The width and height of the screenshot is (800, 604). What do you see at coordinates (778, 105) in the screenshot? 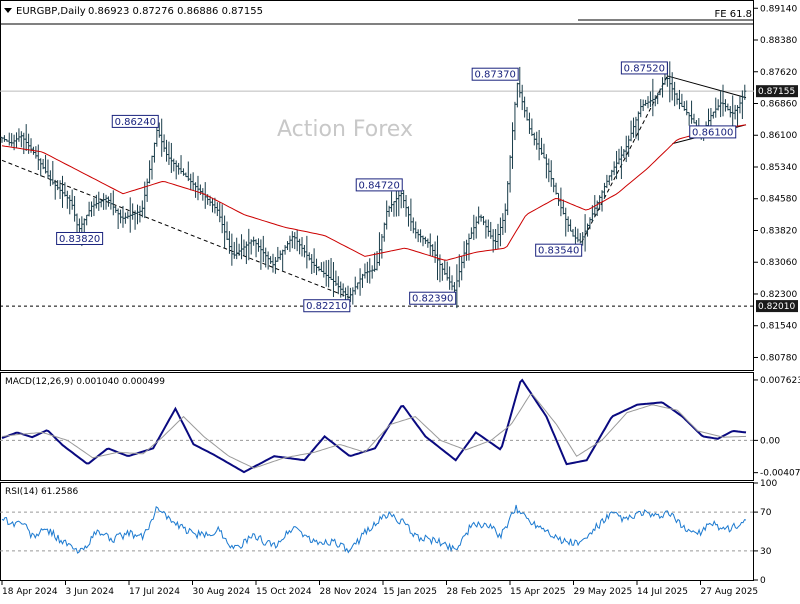
I see `price-tick-label: 0.86860` at bounding box center [778, 105].